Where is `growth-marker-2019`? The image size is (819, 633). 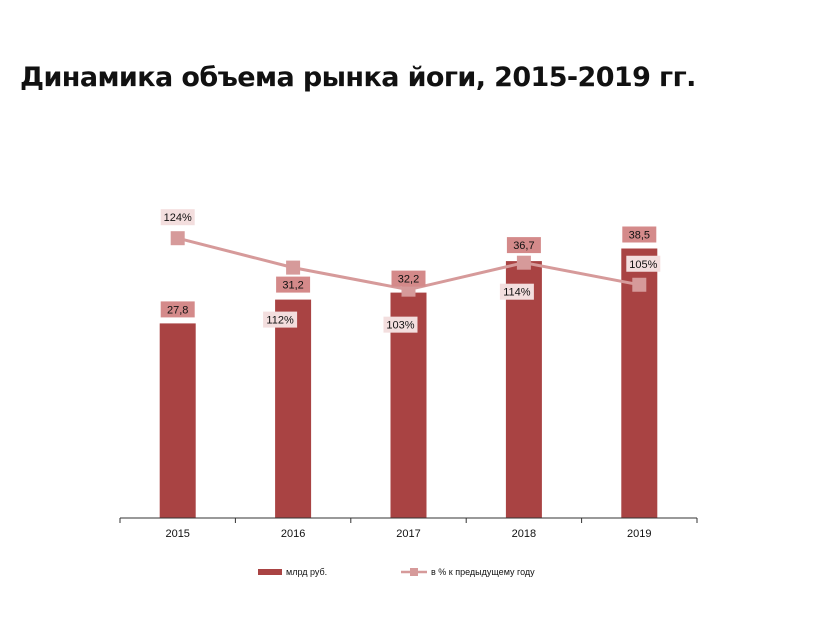 growth-marker-2019 is located at coordinates (639, 284).